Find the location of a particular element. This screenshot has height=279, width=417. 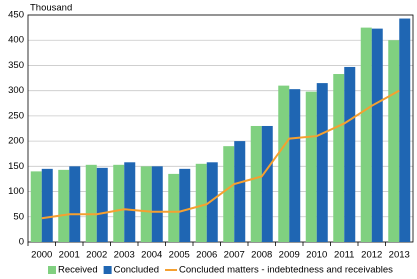

x-tick-label: 2008 is located at coordinates (261, 255).